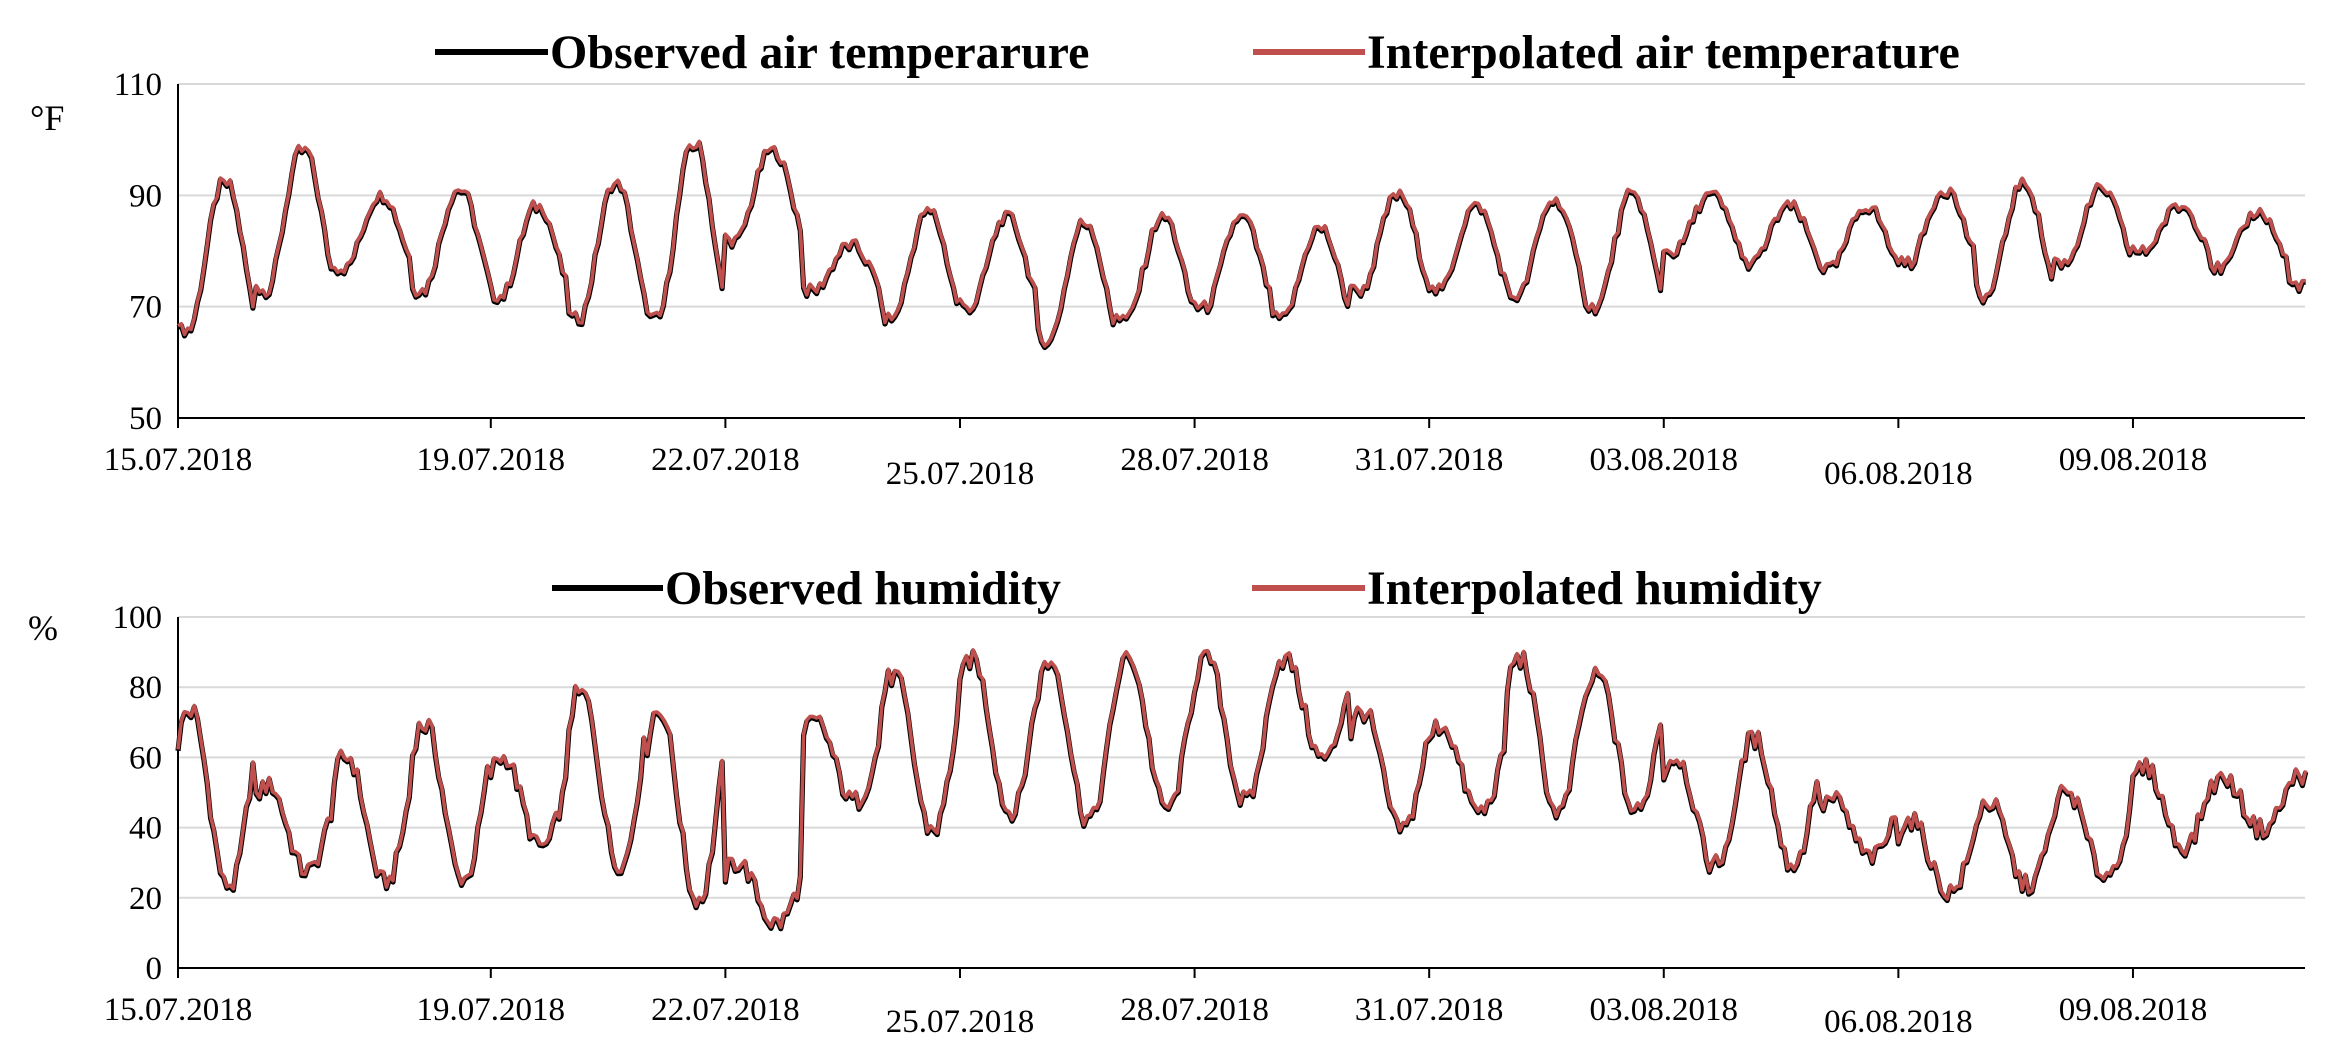 The image size is (2330, 1054). What do you see at coordinates (145, 688) in the screenshot?
I see `humidity-y-tick-label: 80` at bounding box center [145, 688].